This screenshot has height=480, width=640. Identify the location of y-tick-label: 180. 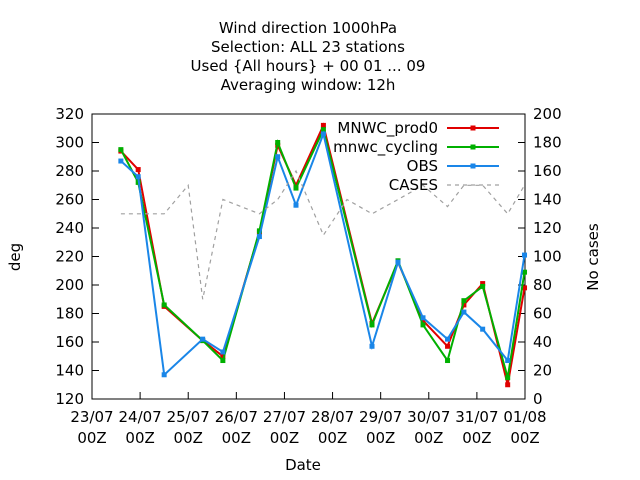
(69, 314).